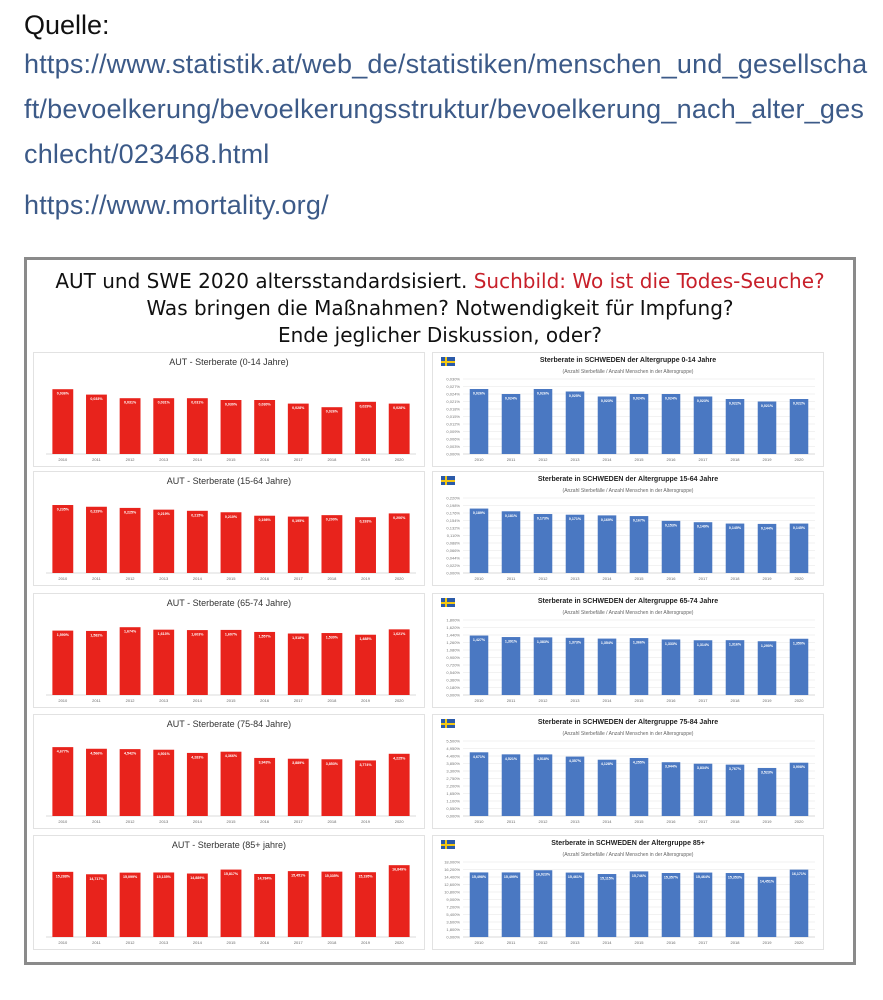 The width and height of the screenshot is (883, 1000). What do you see at coordinates (453, 394) in the screenshot?
I see `y-tick-label: 0,024%` at bounding box center [453, 394].